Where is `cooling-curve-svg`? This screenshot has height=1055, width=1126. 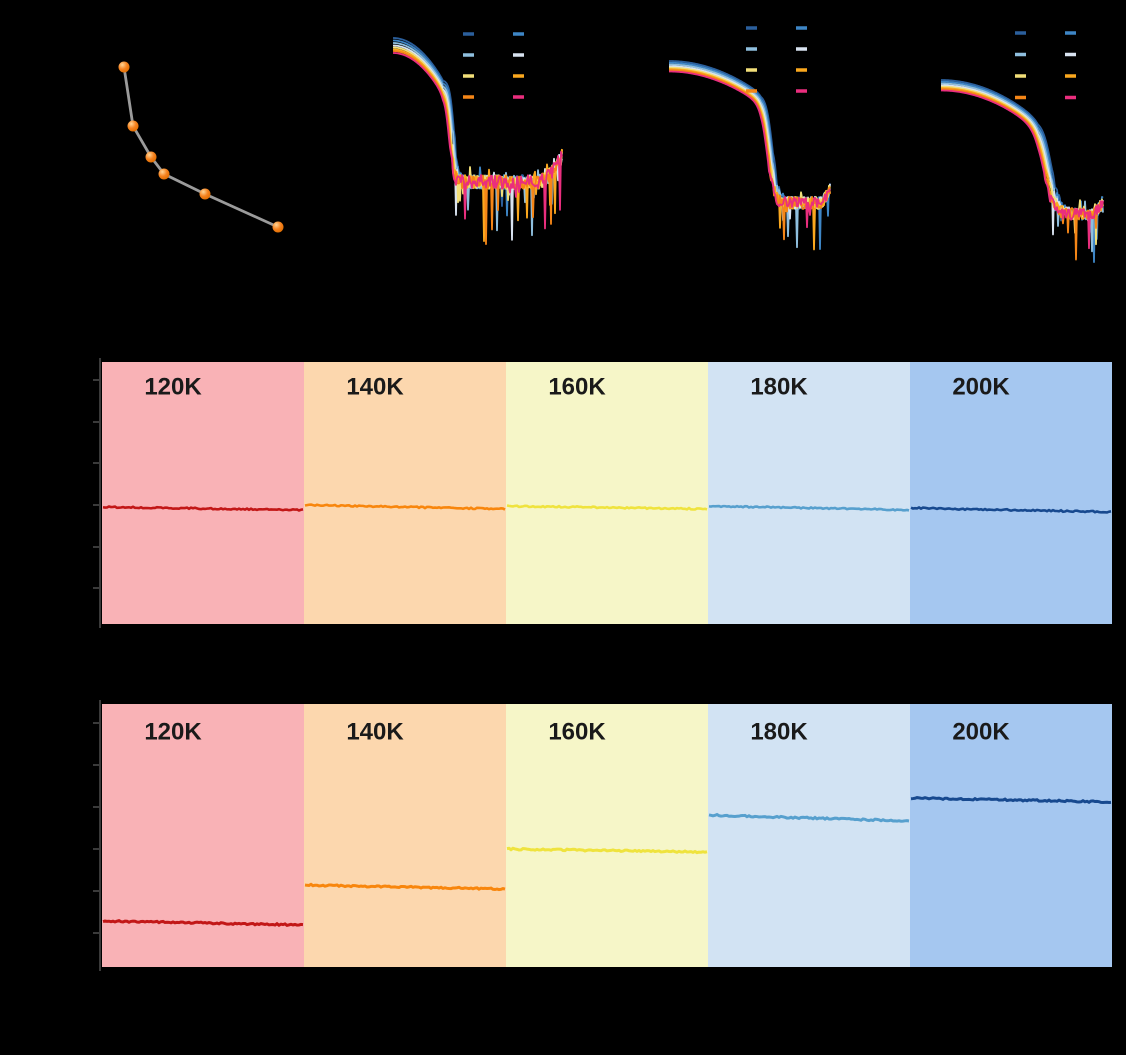
cooling-curve-svg is located at coordinates (201, 147).